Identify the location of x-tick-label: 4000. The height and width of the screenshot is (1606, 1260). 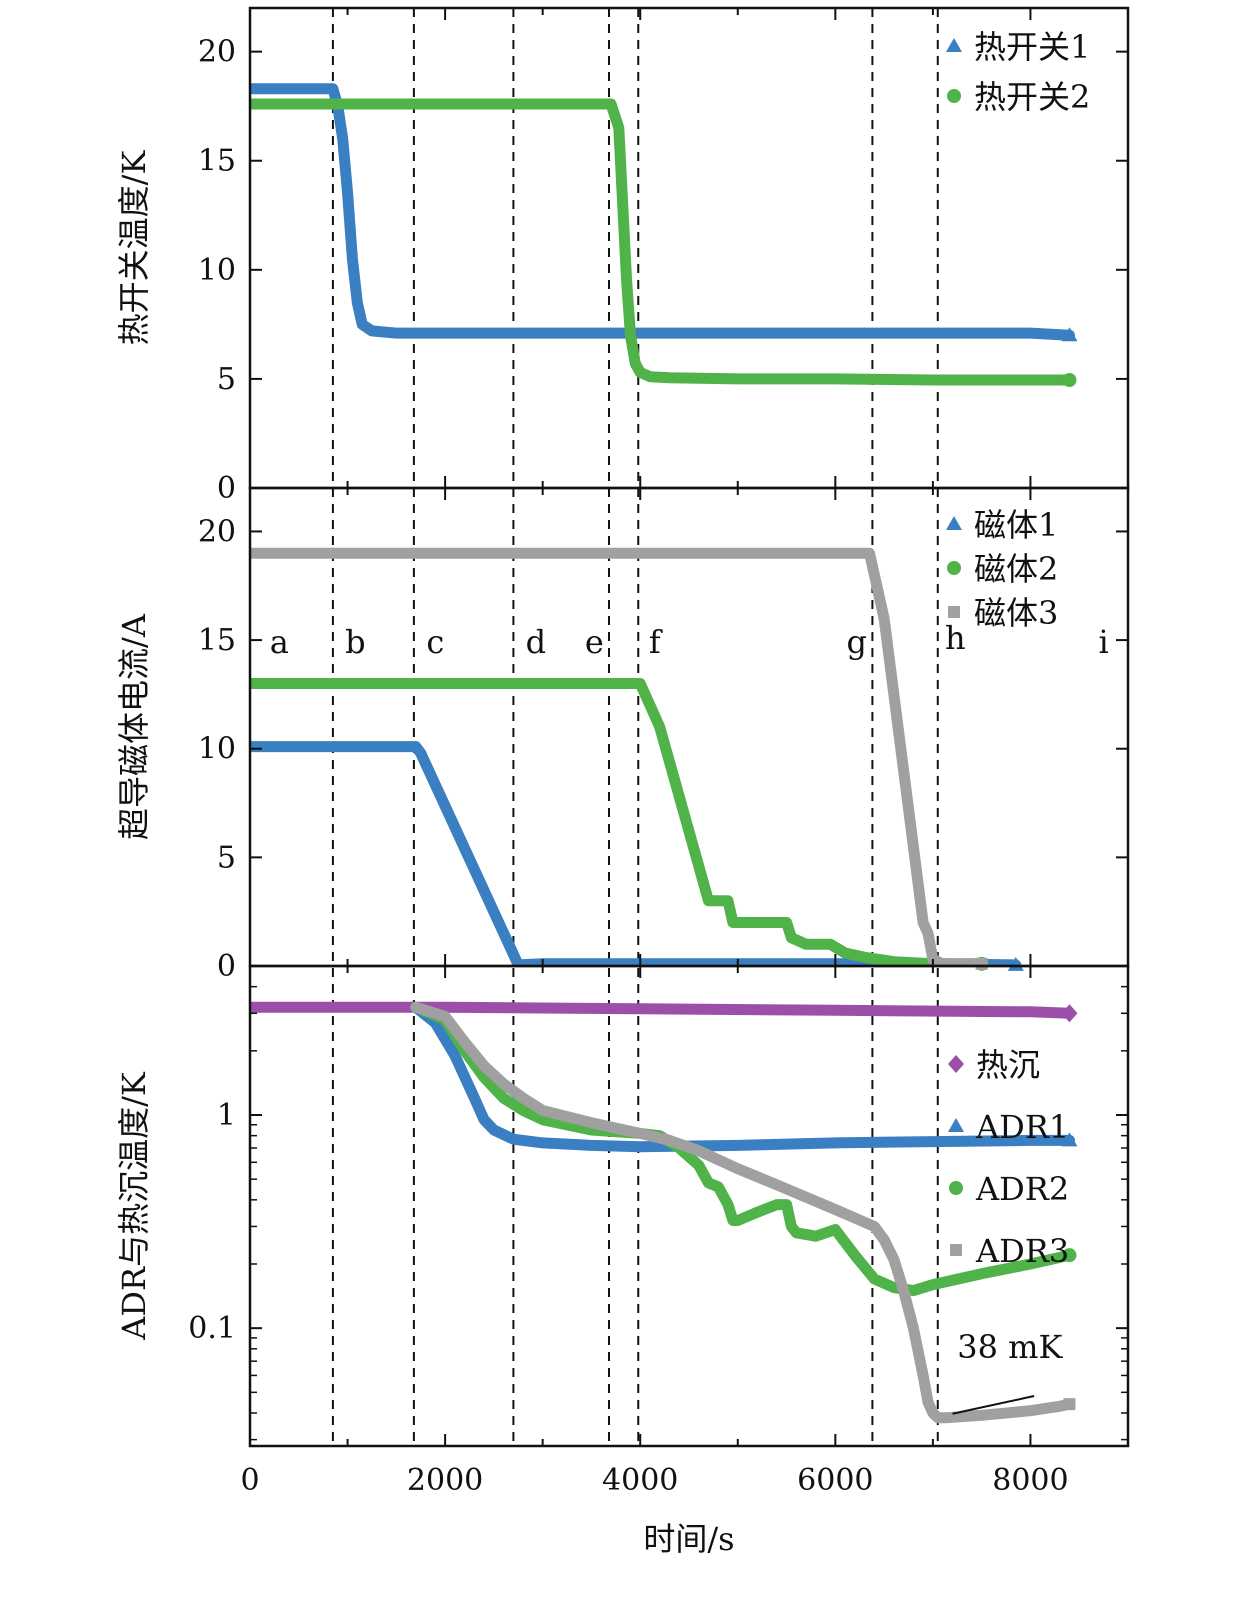
(640, 1480).